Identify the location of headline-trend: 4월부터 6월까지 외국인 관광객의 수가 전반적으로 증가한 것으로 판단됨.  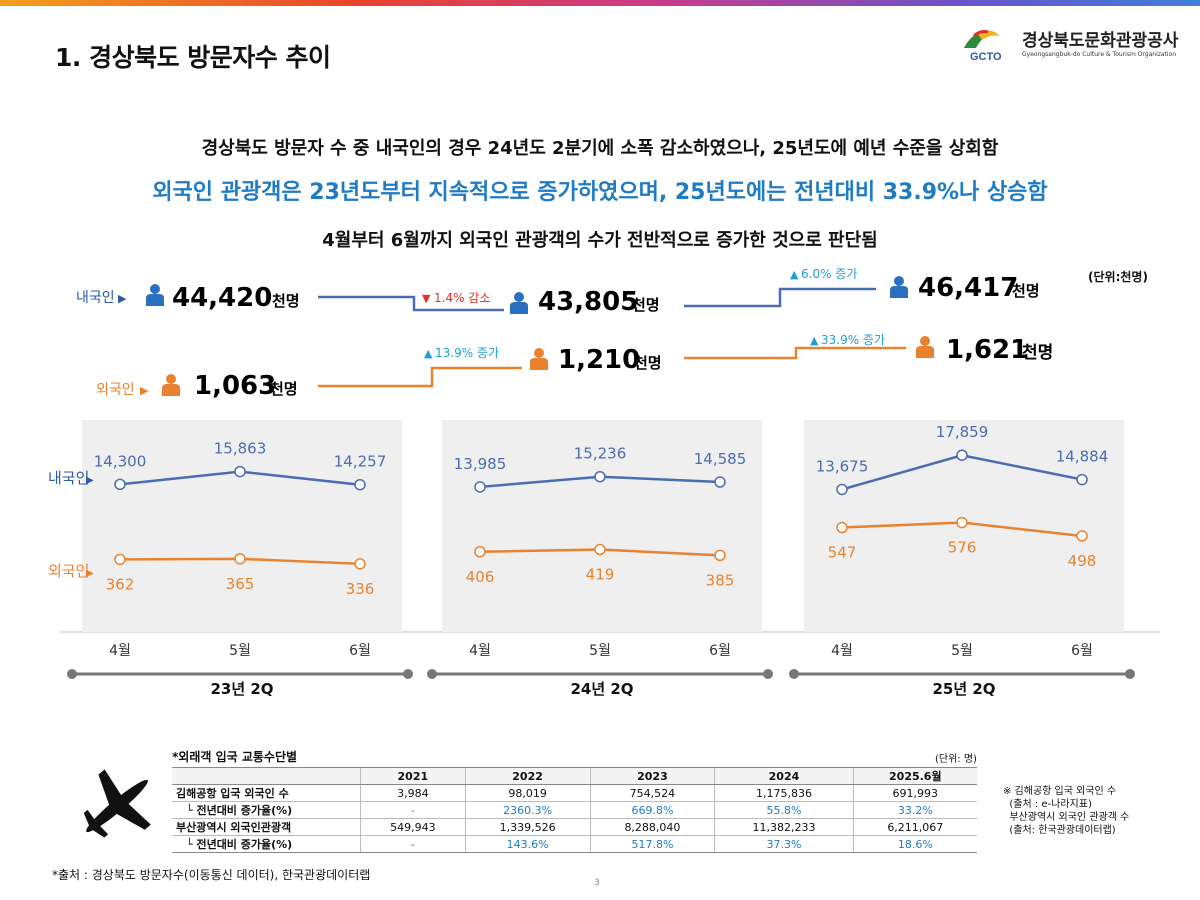
(600, 240).